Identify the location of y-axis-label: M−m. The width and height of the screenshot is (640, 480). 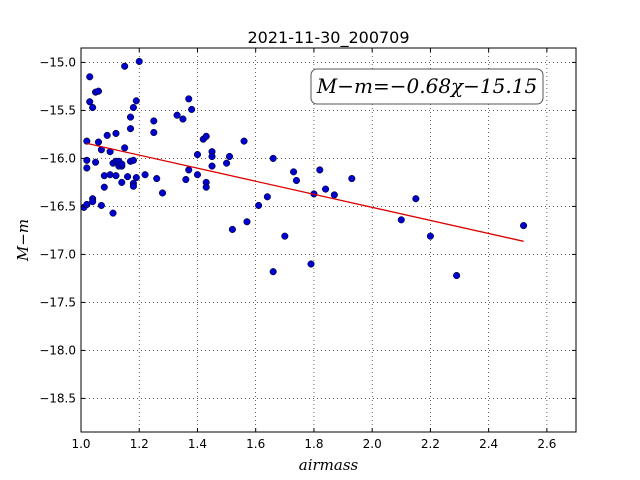
(23, 240).